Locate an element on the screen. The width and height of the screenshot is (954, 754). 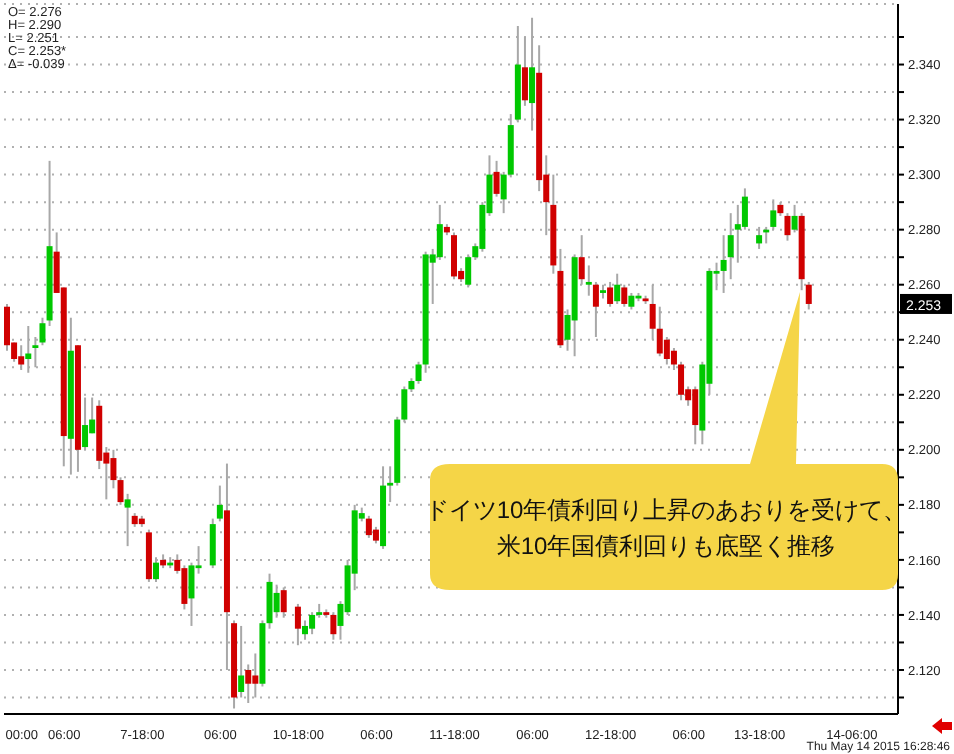
annotation: ドイツ10年債利回り上昇のあおりを受けて、 is located at coordinates (666, 510).